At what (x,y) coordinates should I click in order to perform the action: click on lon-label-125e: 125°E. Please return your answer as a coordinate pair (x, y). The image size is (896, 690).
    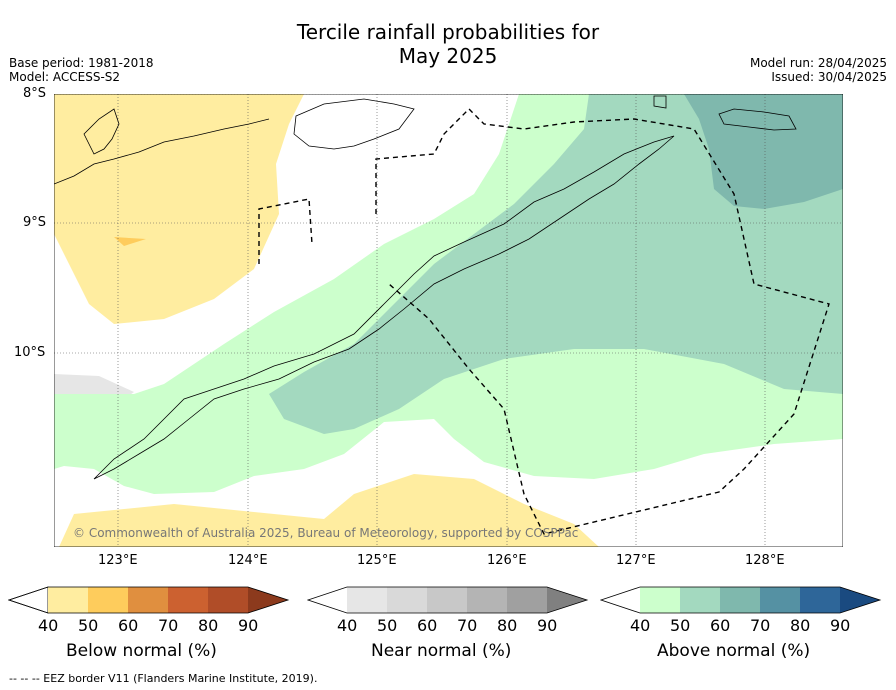
    Looking at the image, I should click on (377, 560).